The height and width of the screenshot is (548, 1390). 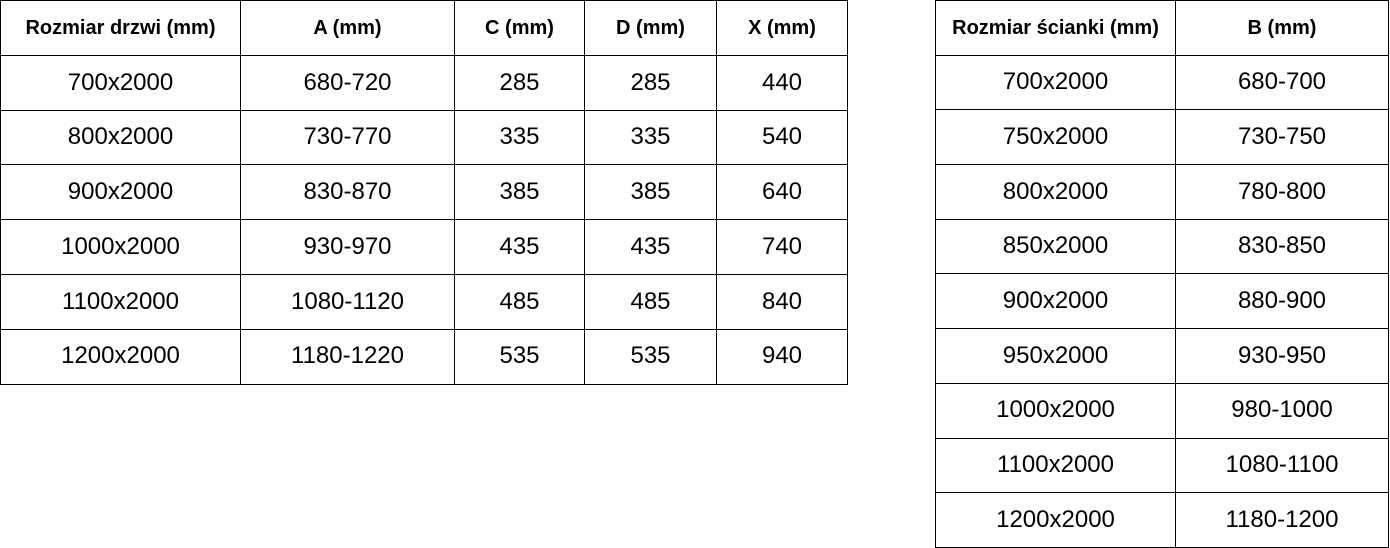 I want to click on table-row: 700x2000 680-720 285 285 440, so click(x=424, y=82).